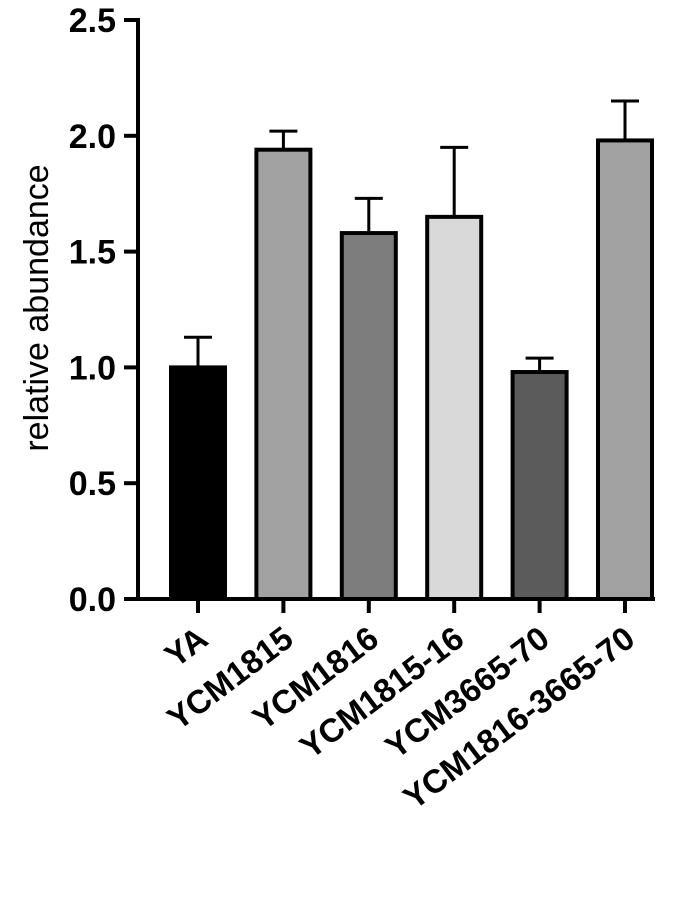  I want to click on y-tick-label: 1.5, so click(92, 253).